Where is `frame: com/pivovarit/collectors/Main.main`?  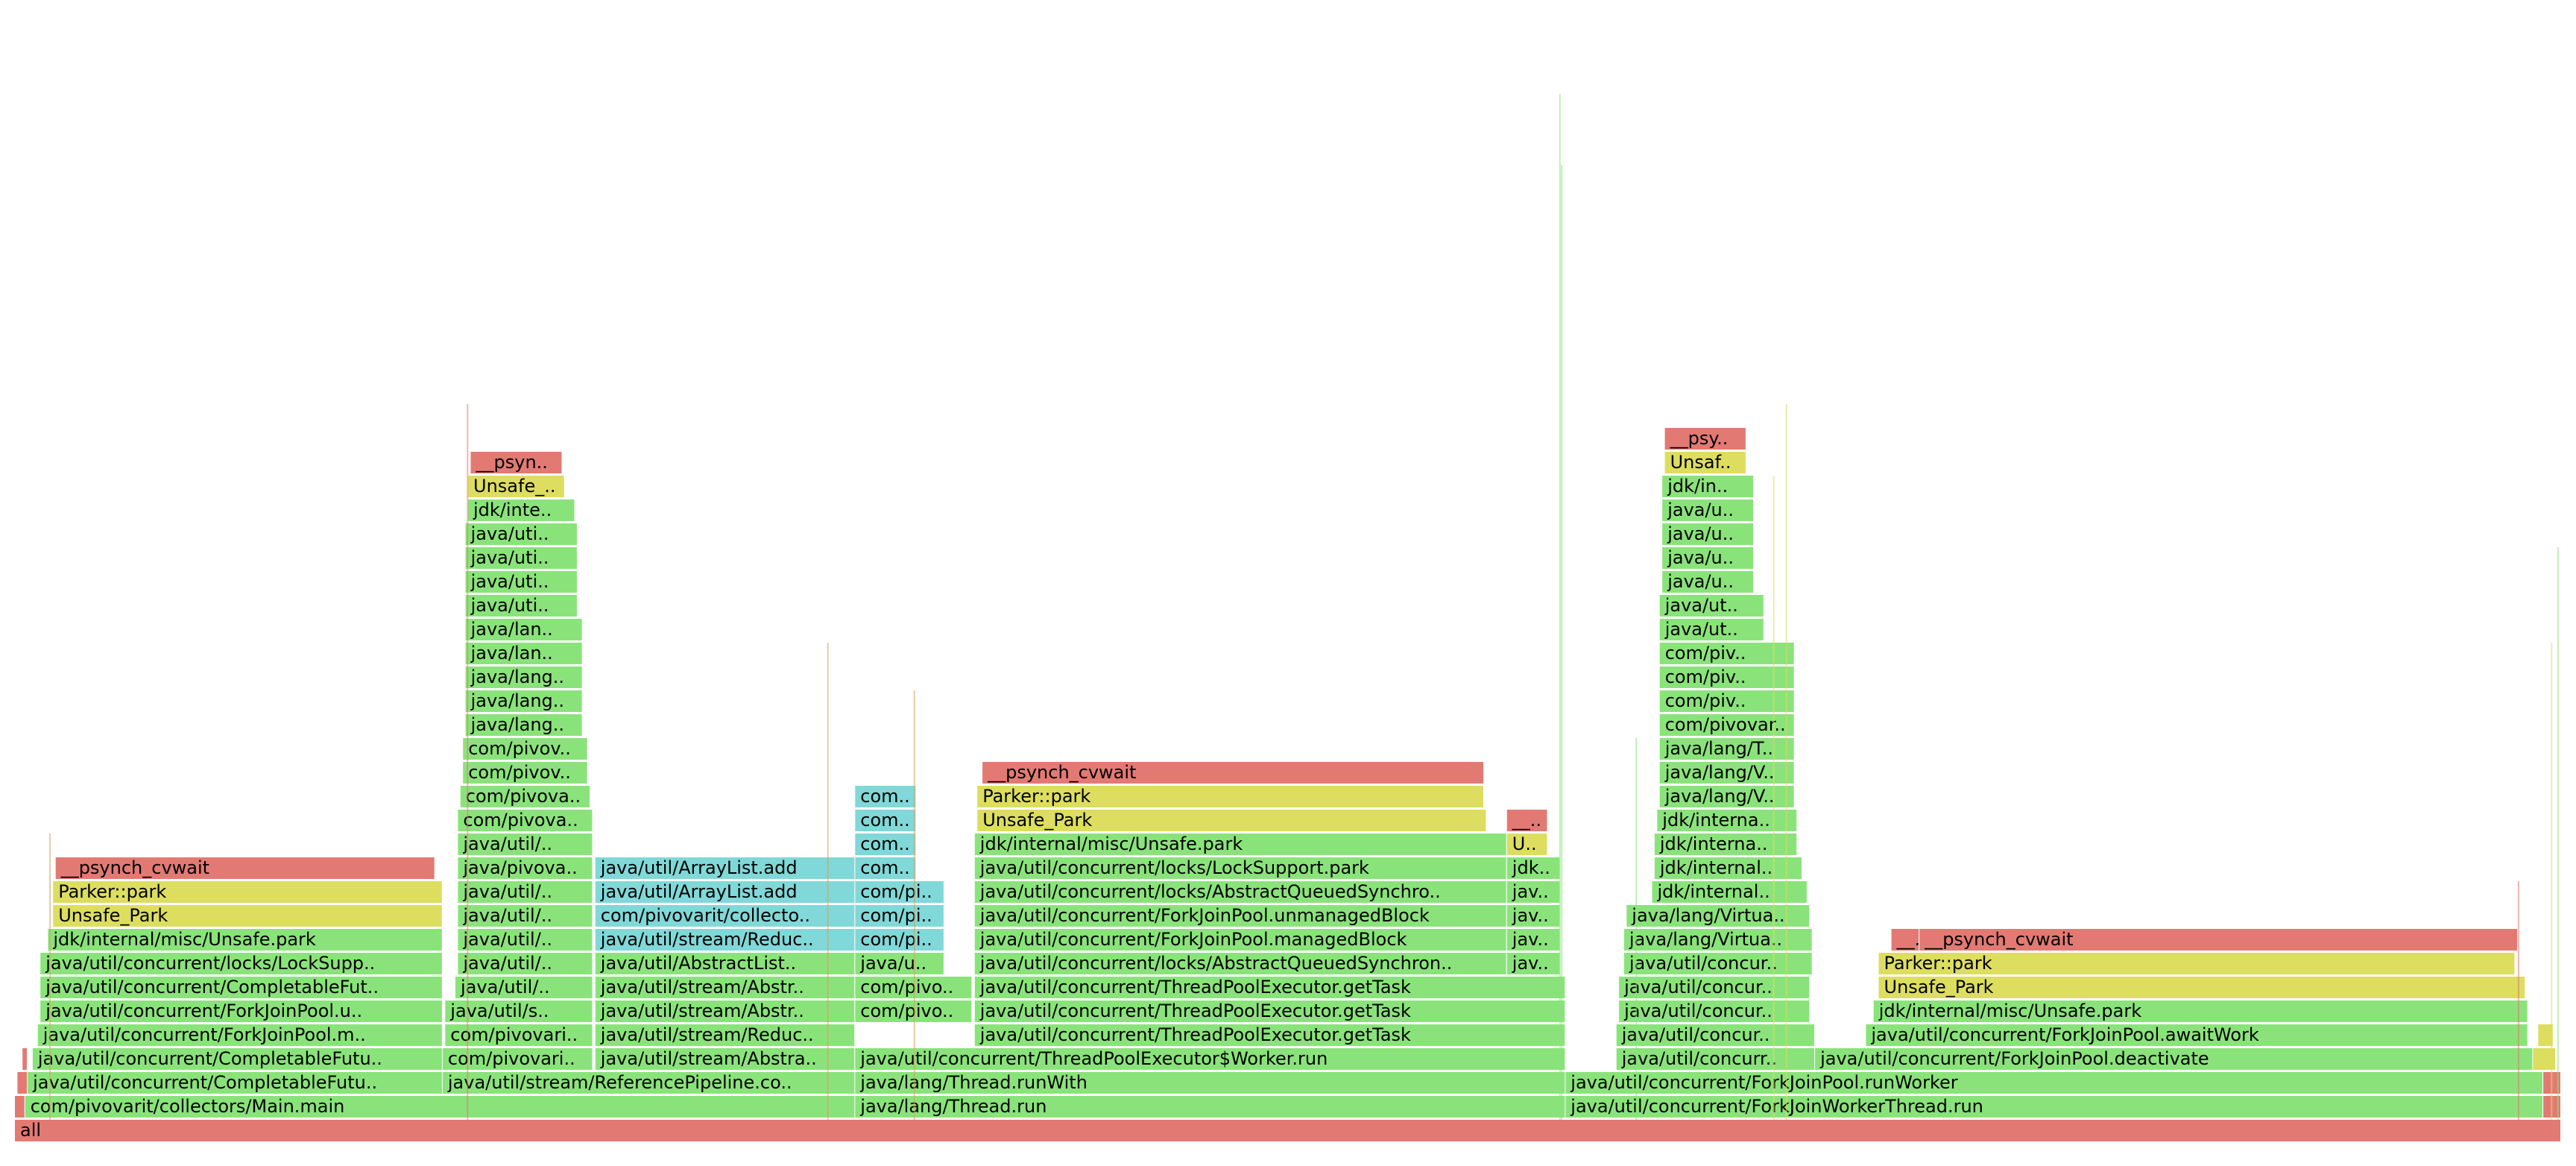
frame: com/pivovarit/collectors/Main.main is located at coordinates (440, 1107).